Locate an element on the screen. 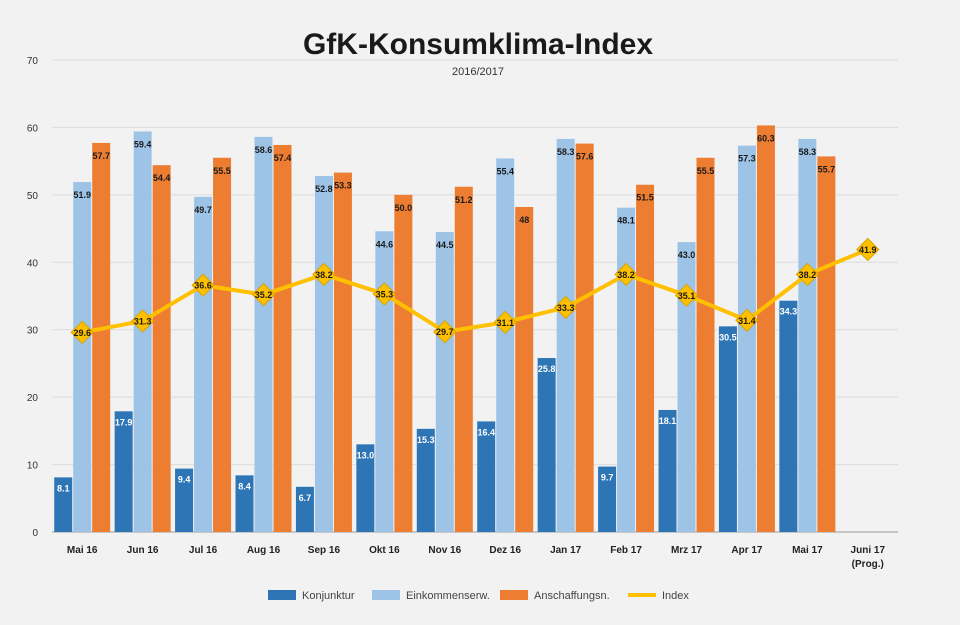 This screenshot has height=625, width=960. data-label: 58.6 is located at coordinates (264, 150).